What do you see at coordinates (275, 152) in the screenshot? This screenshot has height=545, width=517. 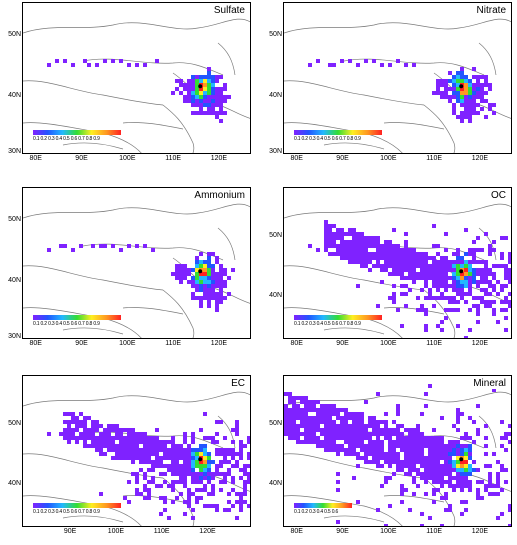 I see `latitude-tick-label: 30N` at bounding box center [275, 152].